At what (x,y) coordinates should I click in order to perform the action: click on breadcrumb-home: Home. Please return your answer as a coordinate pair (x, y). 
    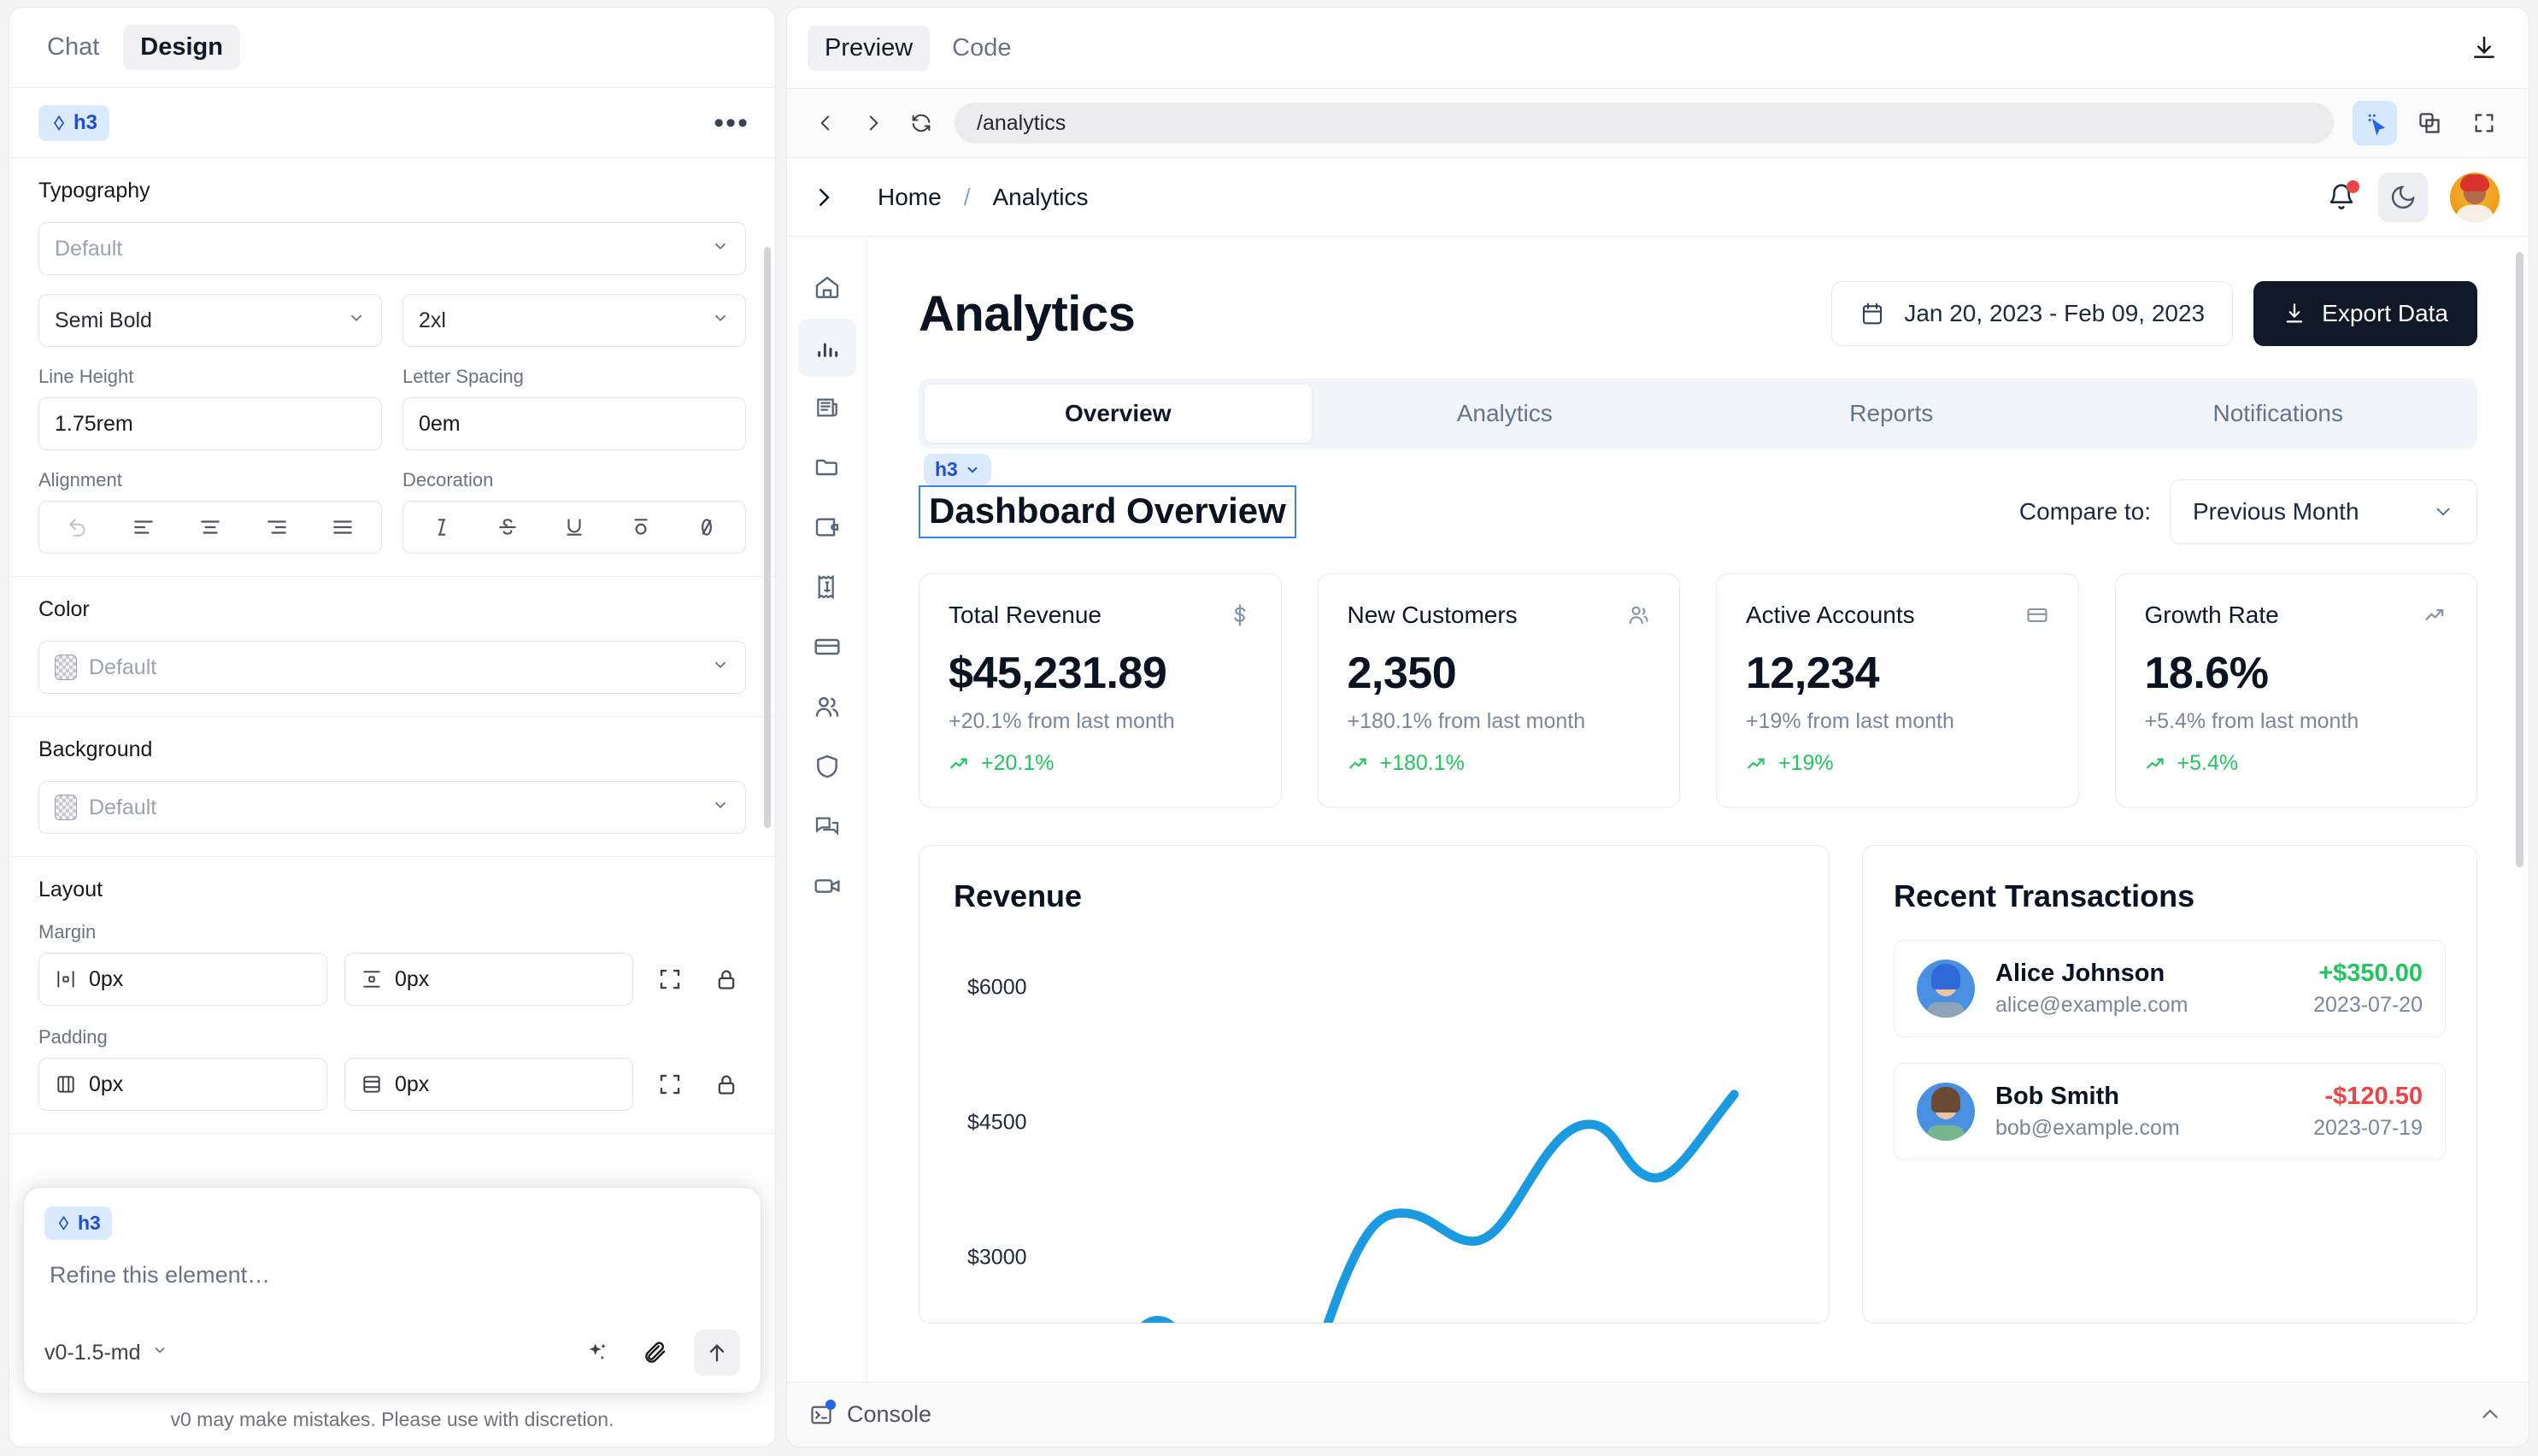
    Looking at the image, I should click on (910, 196).